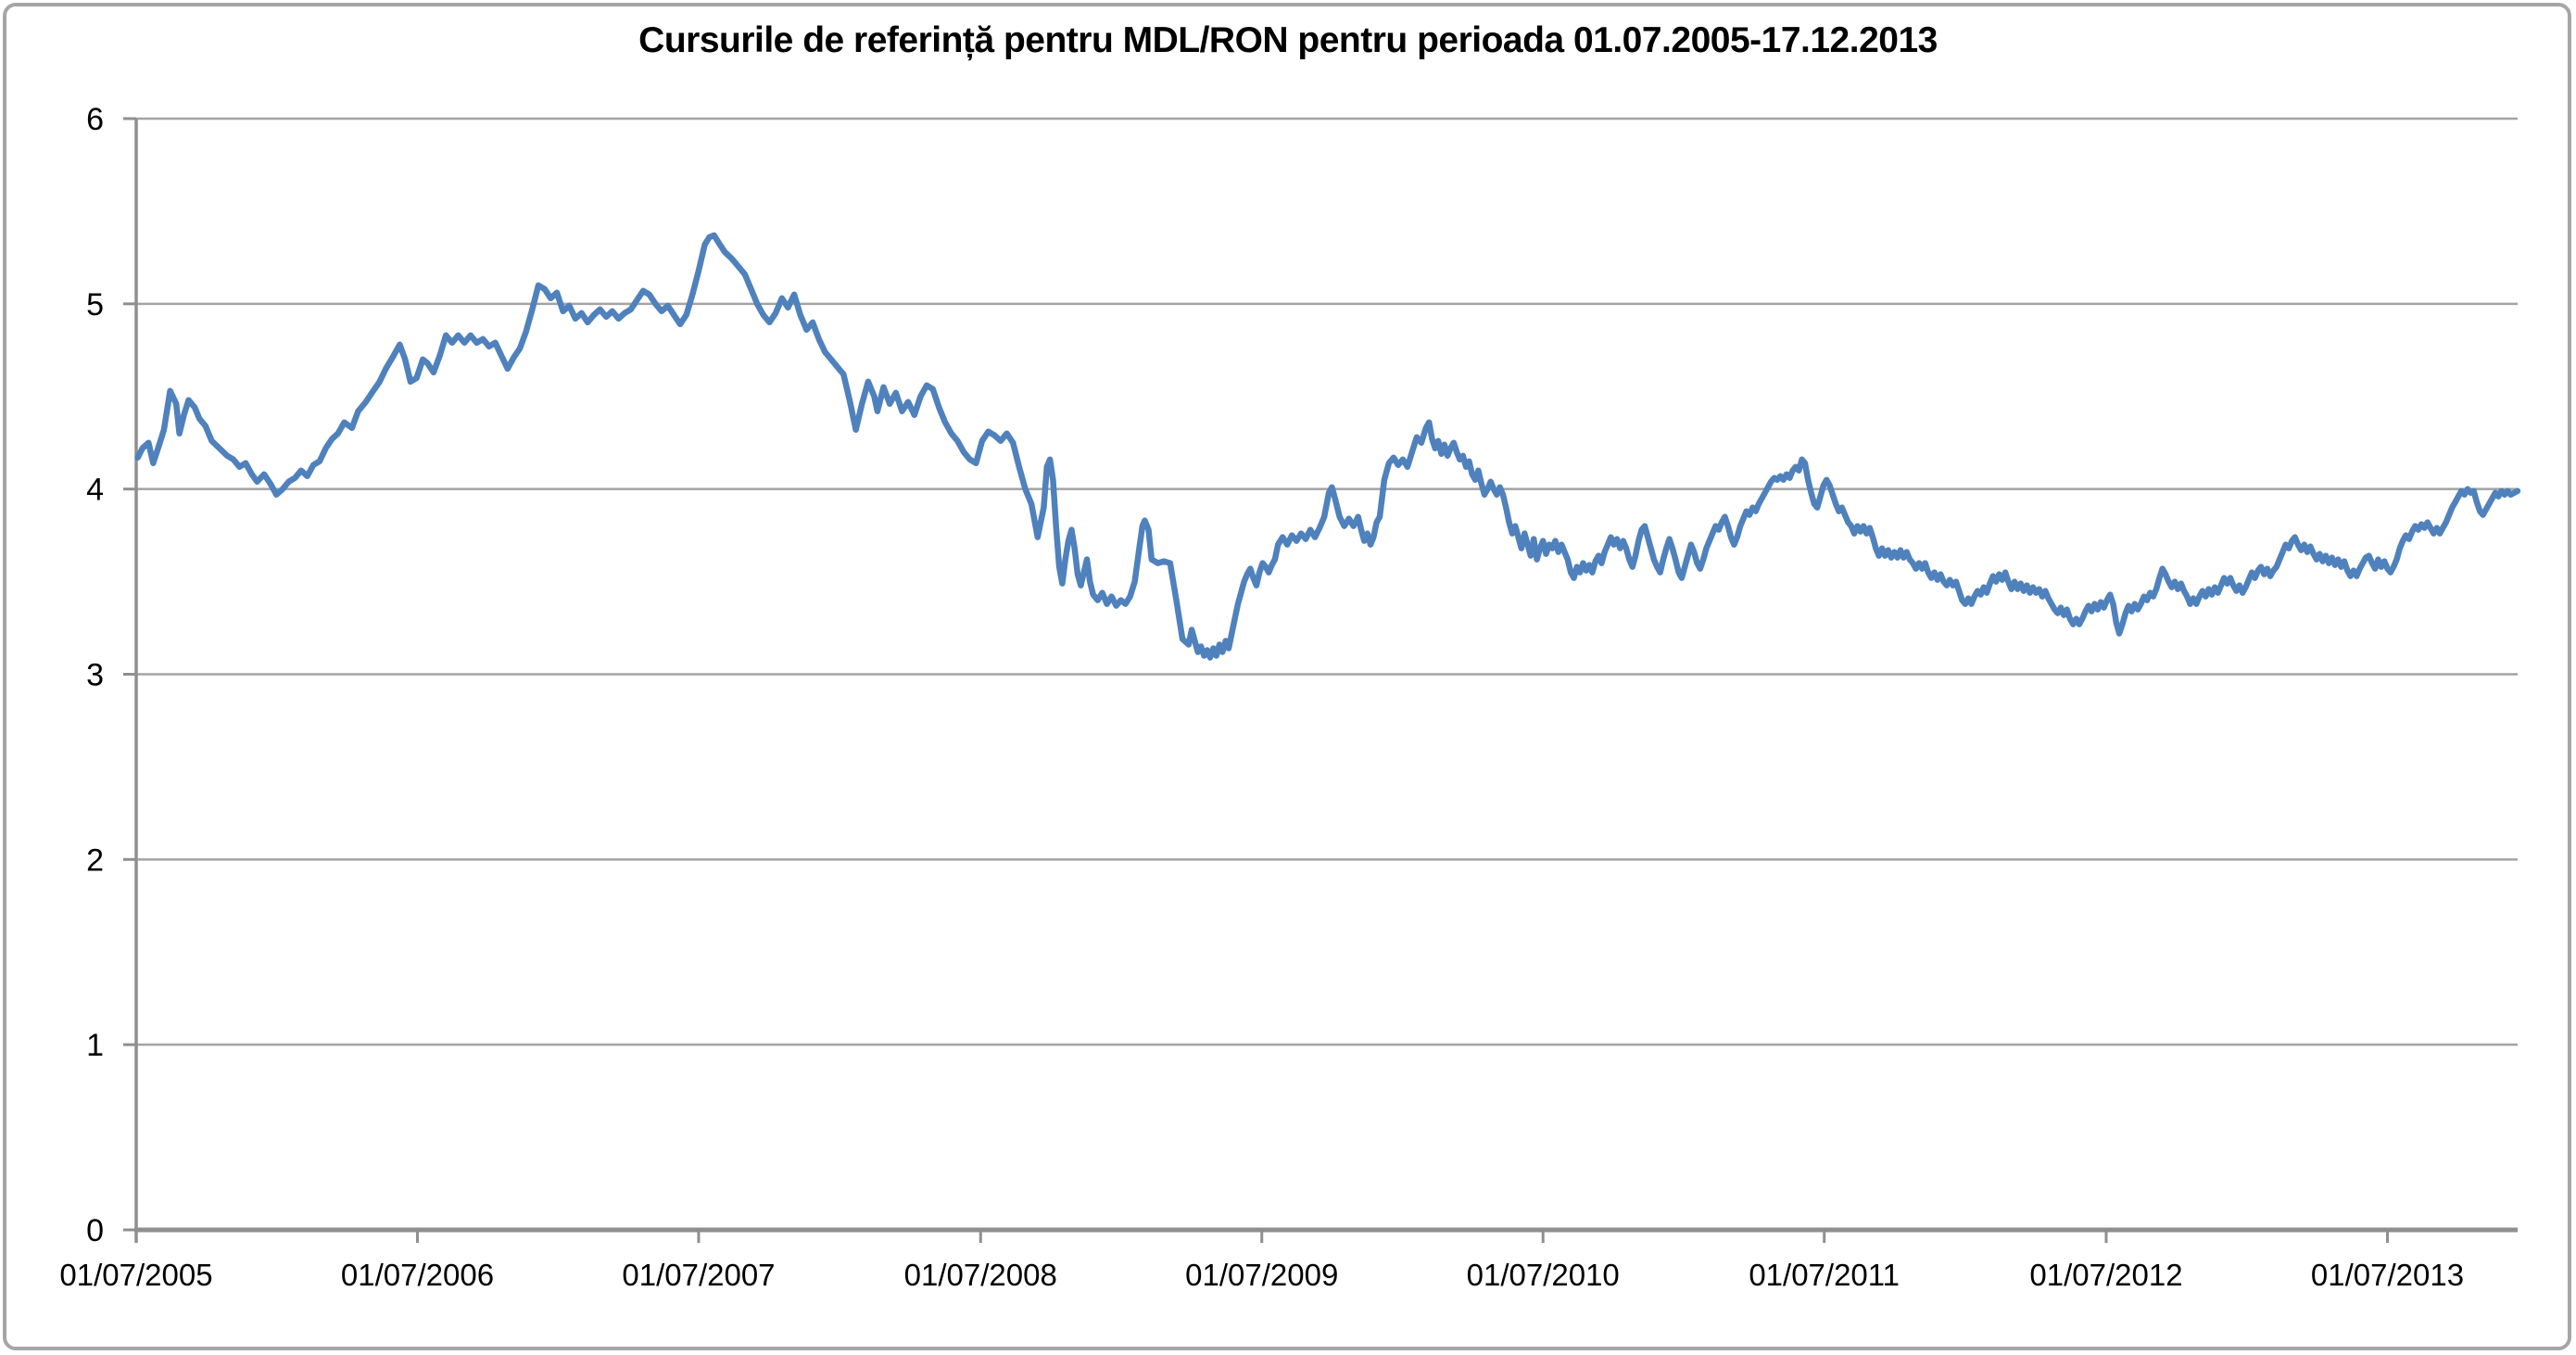 This screenshot has height=1355, width=2576. I want to click on x-axis-ticks, so click(1261, 1236).